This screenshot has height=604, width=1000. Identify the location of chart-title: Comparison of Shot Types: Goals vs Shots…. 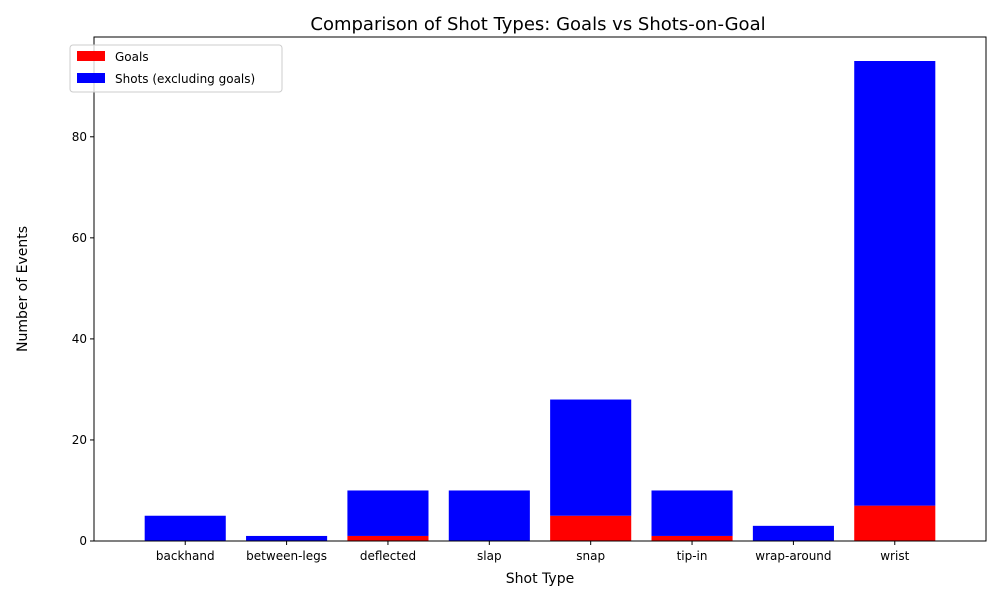
(537, 24).